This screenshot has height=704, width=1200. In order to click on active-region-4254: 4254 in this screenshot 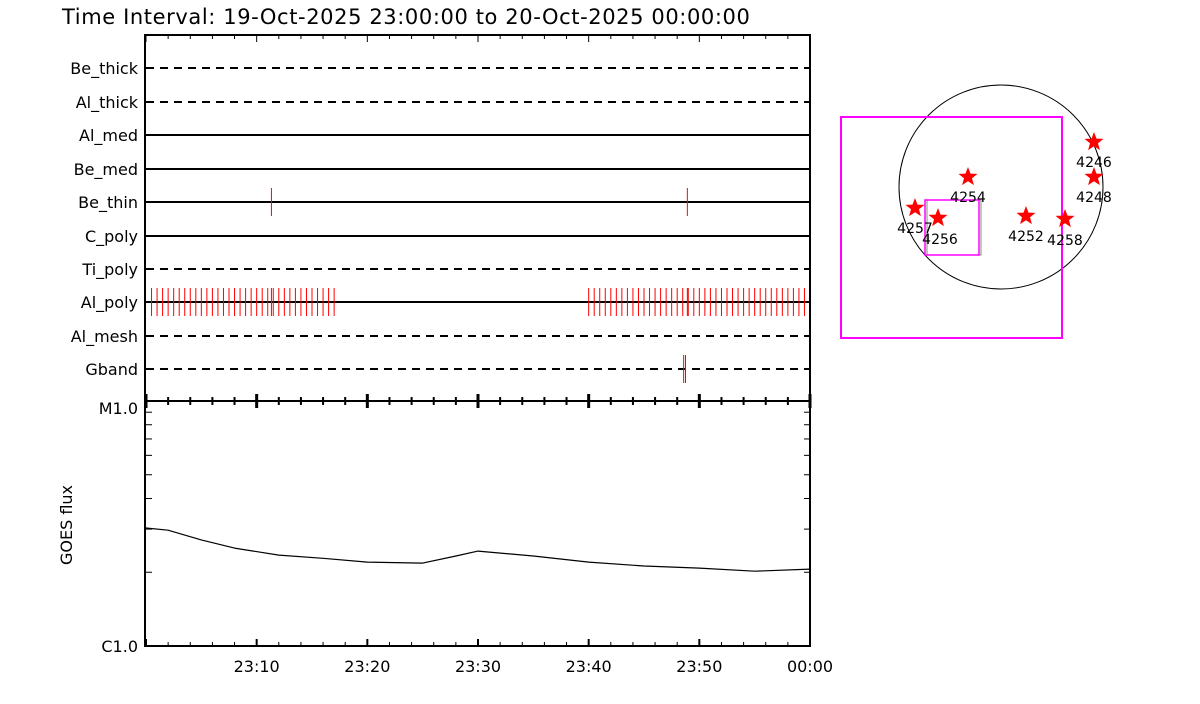, I will do `click(968, 186)`.